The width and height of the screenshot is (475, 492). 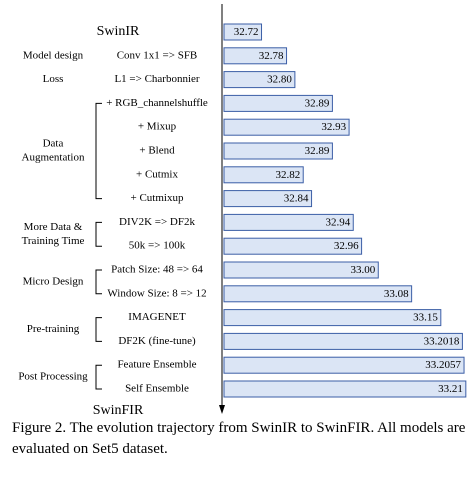 What do you see at coordinates (363, 270) in the screenshot?
I see `value-label: 33.00` at bounding box center [363, 270].